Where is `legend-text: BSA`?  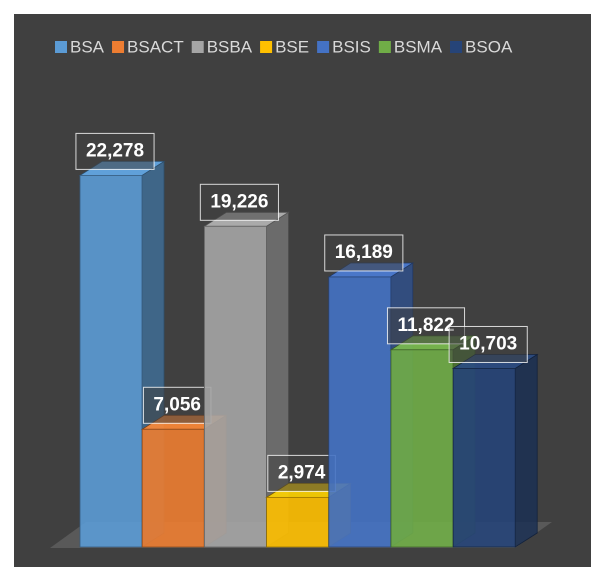
legend-text: BSA is located at coordinates (87, 46).